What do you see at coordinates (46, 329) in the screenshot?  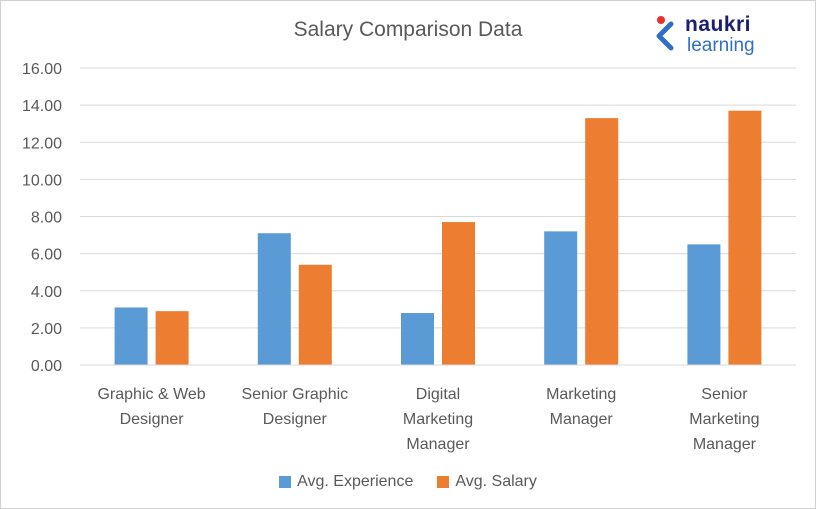 I see `y-tick-label: 2.00` at bounding box center [46, 329].